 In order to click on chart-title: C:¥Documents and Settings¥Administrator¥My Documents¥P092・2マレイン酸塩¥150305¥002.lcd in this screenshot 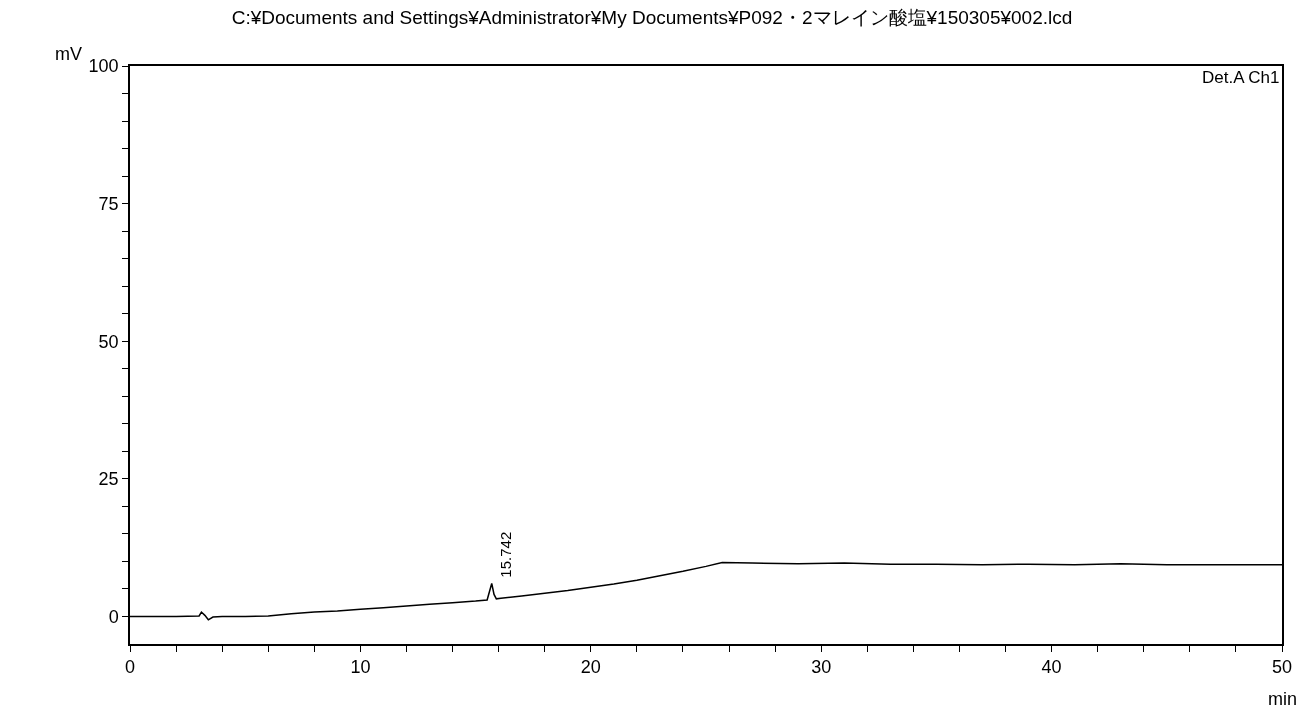, I will do `click(652, 18)`.